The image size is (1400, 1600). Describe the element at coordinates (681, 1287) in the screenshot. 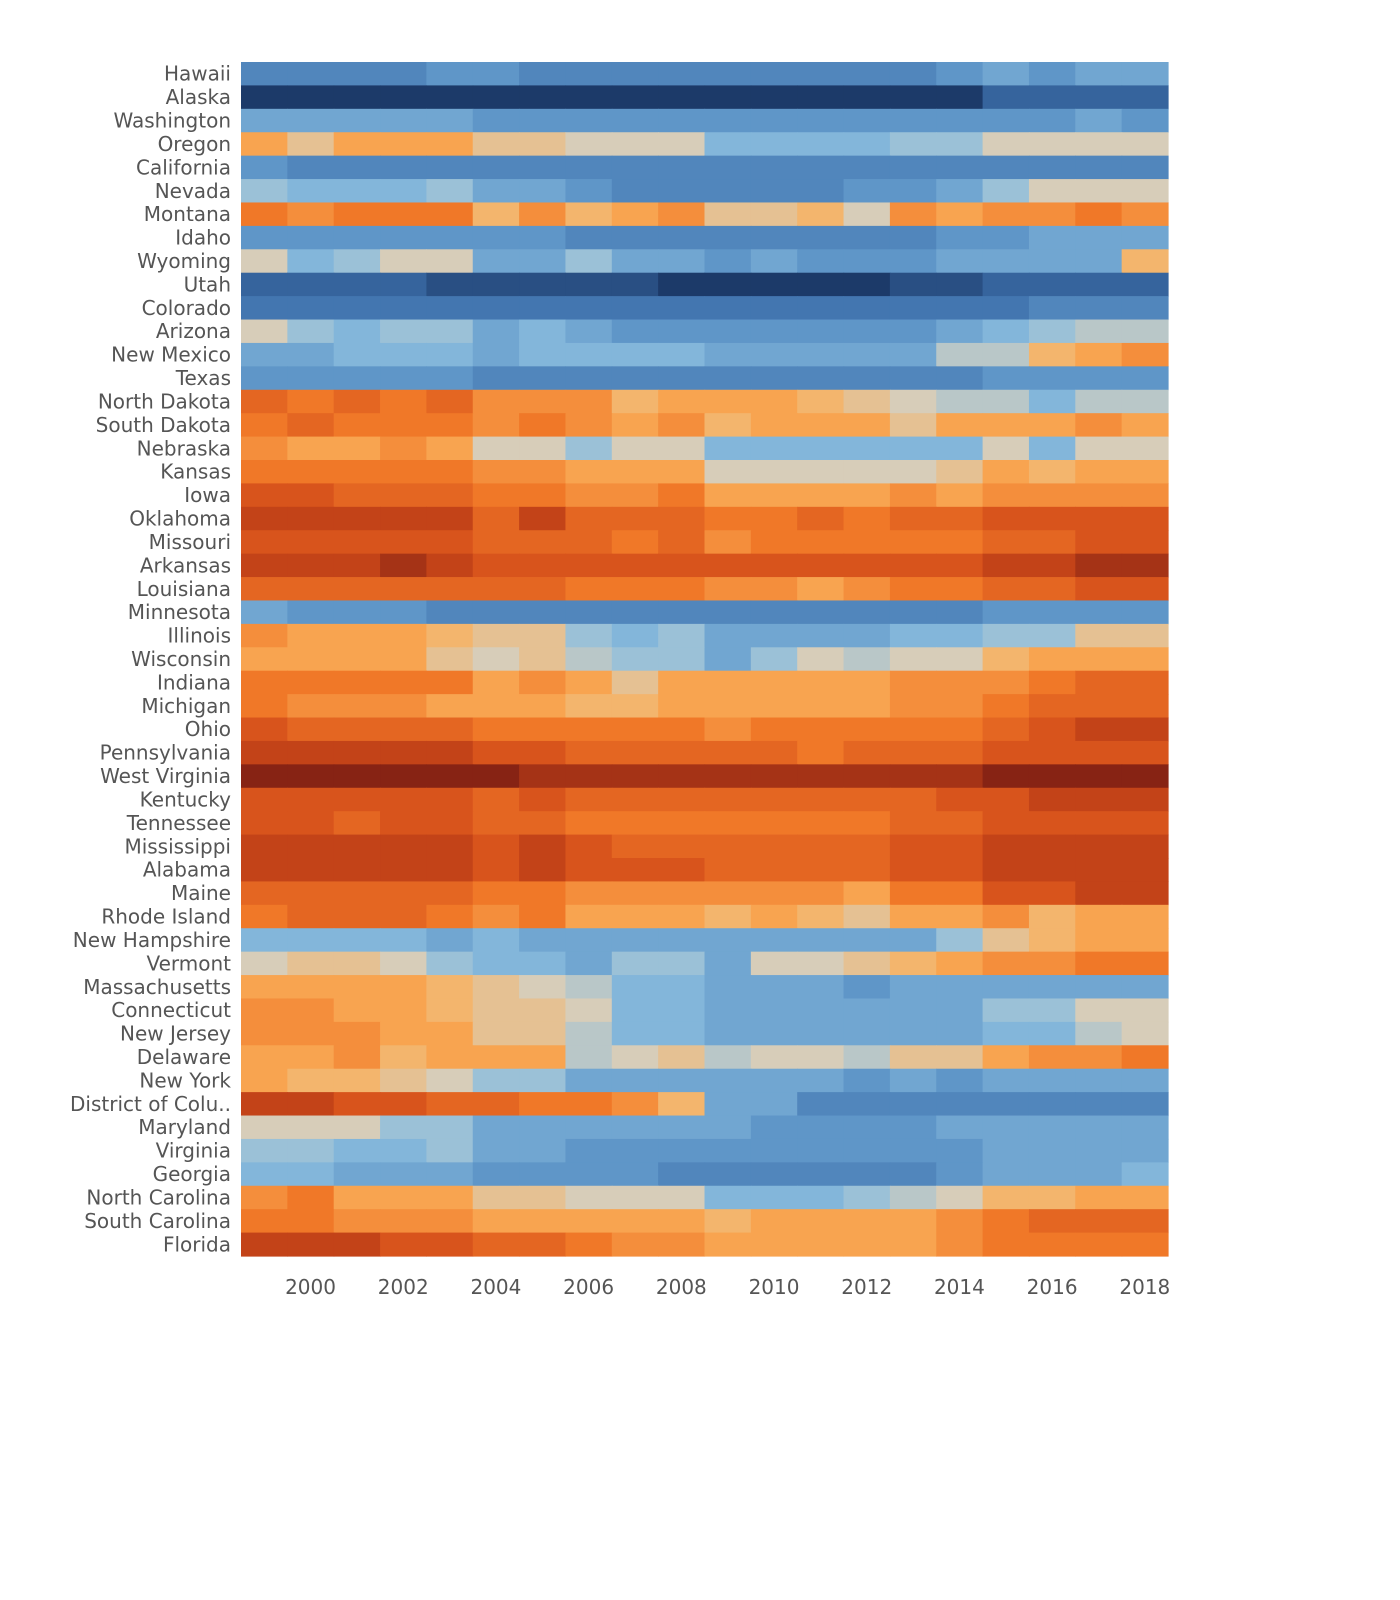

I see `x-tick-label: 2008` at that location.